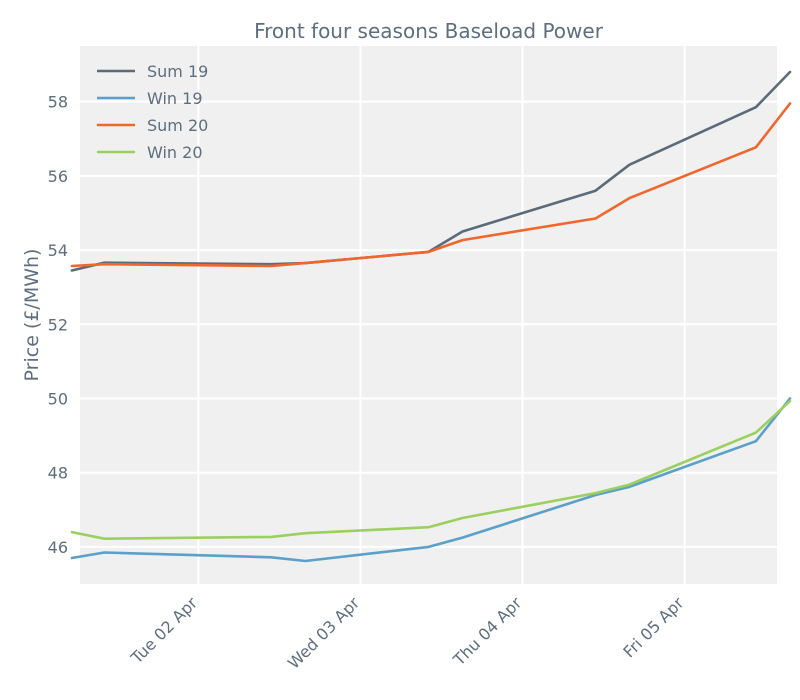 The image size is (800, 700). Describe the element at coordinates (487, 631) in the screenshot. I see `x-tick-label: Thu 04 Apr` at that location.